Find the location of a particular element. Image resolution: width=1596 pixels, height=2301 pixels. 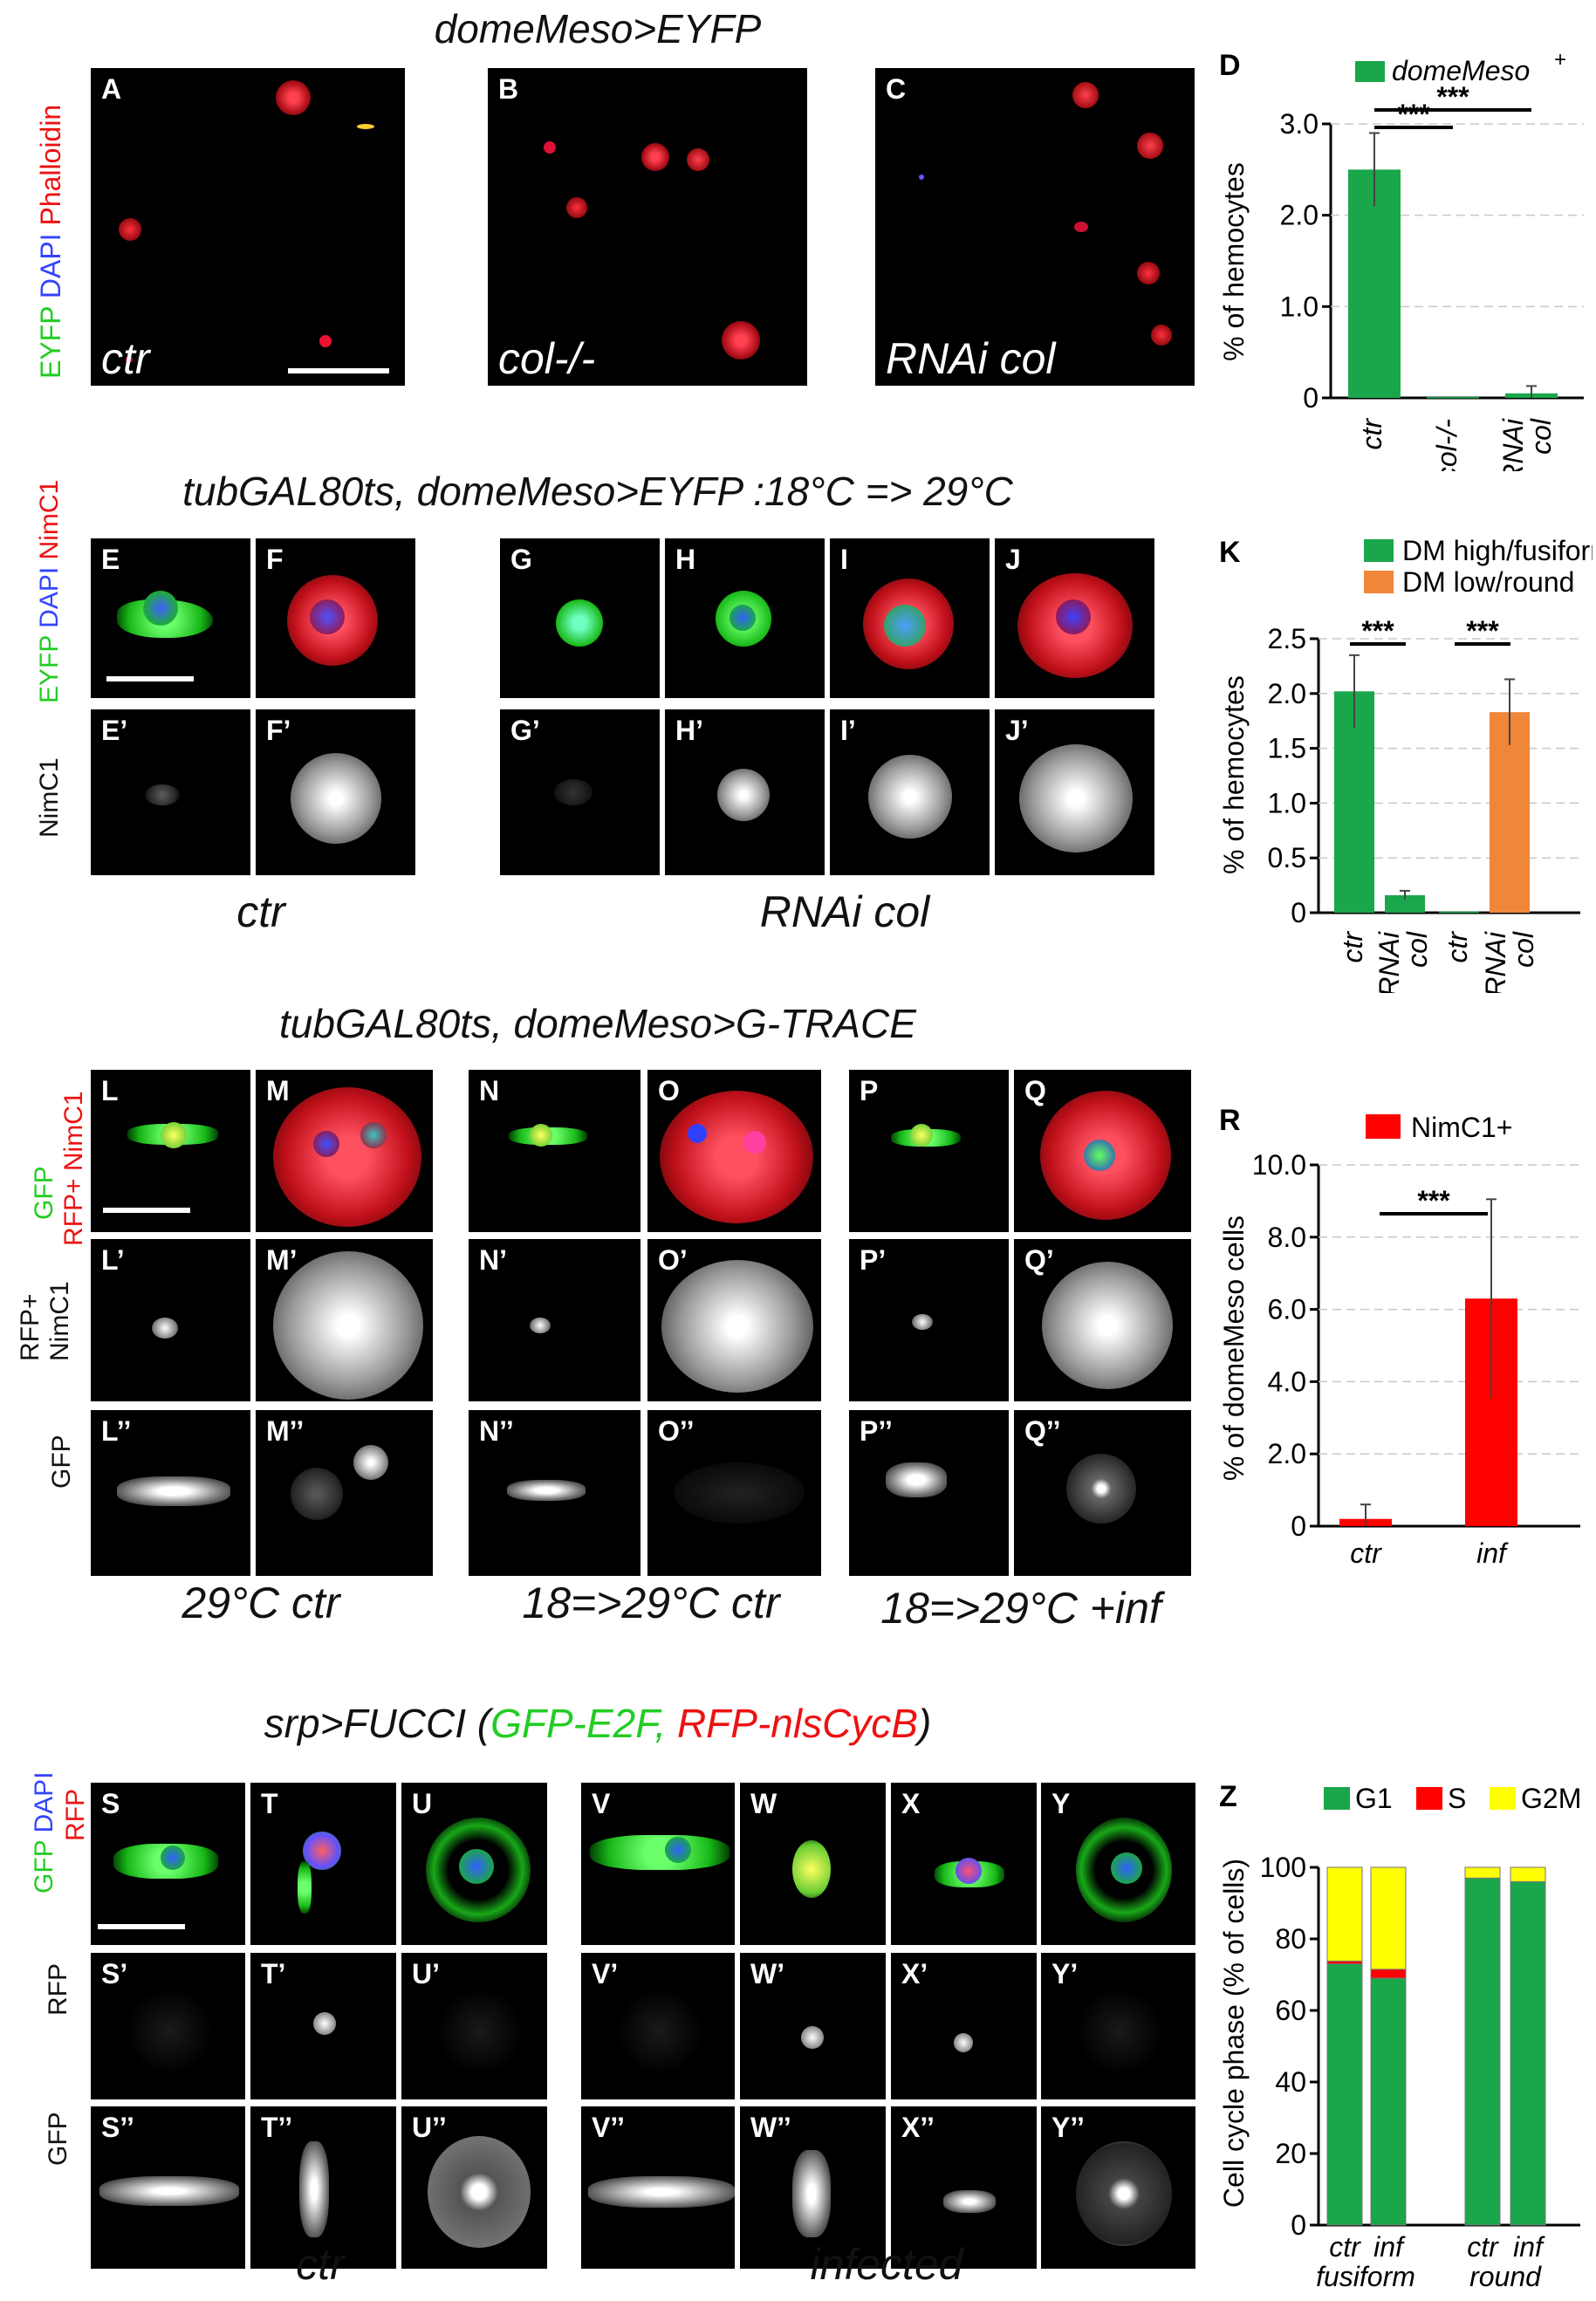

panel-letter: V is located at coordinates (602, 1803).